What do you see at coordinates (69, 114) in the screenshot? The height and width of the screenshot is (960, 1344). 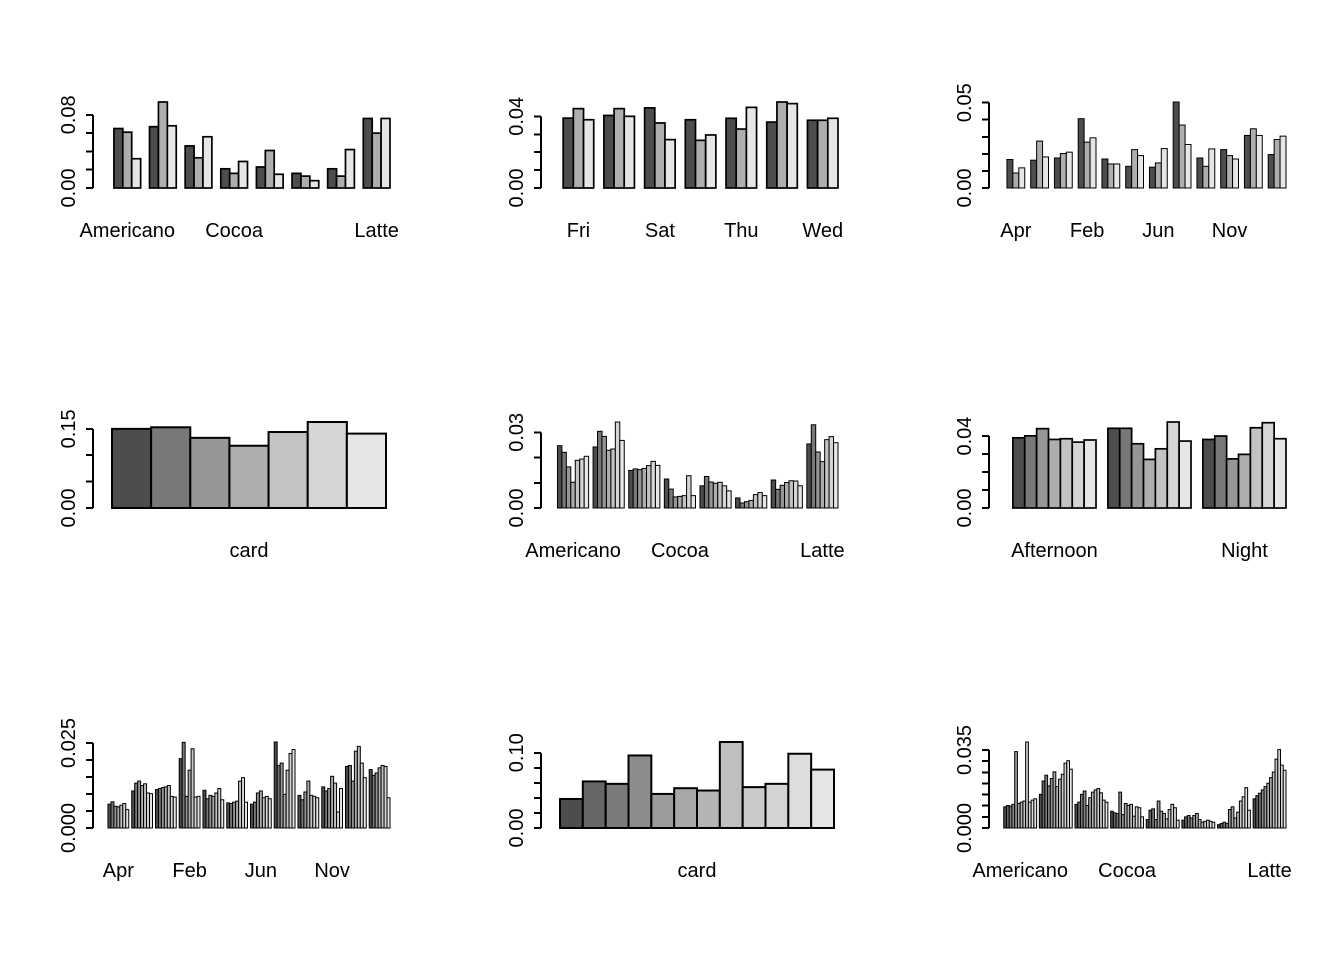 I see `y-tick-label: 0.08` at bounding box center [69, 114].